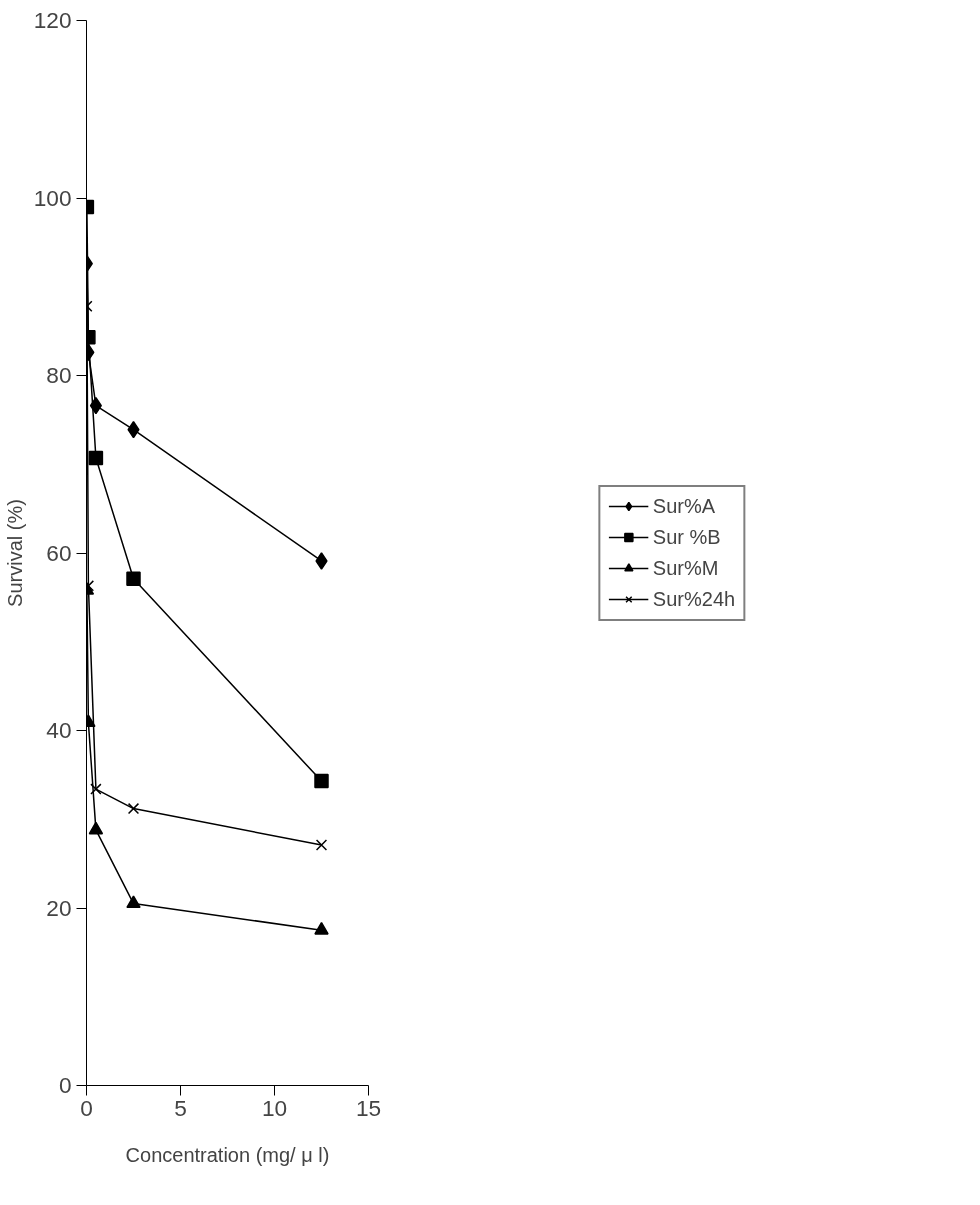 The height and width of the screenshot is (1205, 980). I want to click on y-tick-label: 0, so click(65, 1085).